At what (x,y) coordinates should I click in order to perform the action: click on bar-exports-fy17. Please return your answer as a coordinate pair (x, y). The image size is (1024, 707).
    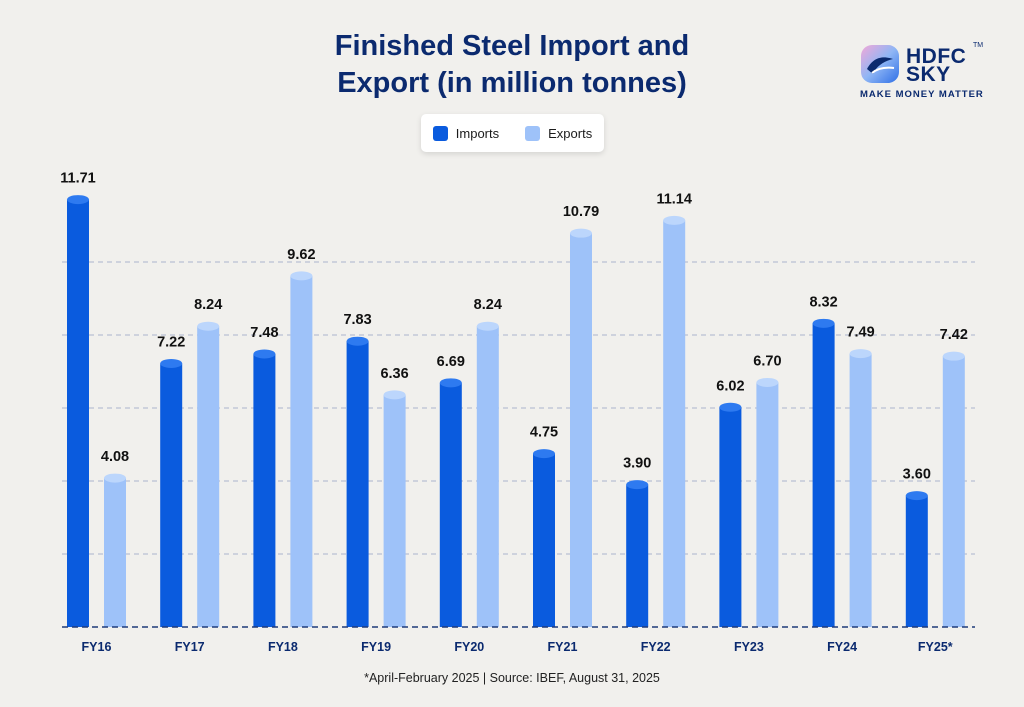
    Looking at the image, I should click on (208, 476).